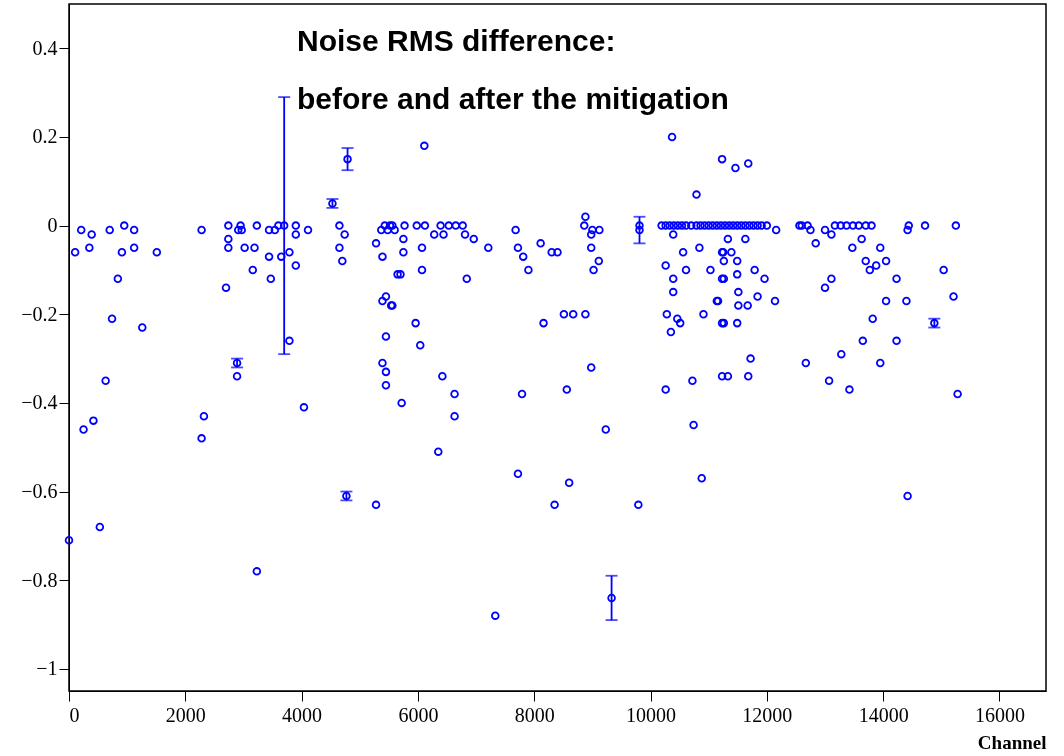  I want to click on y-tick-label: −1, so click(47, 668).